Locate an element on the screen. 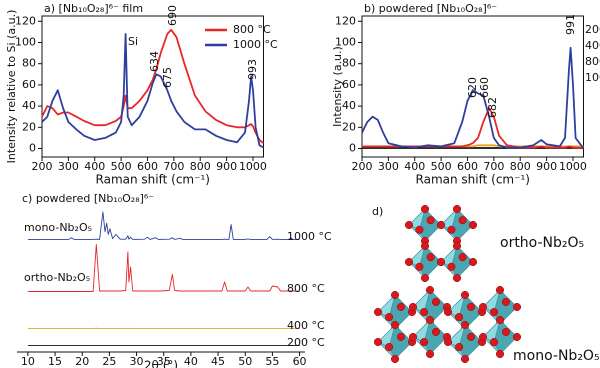 The height and width of the screenshot is (368, 600). series-label: 200 °C is located at coordinates (306, 342).